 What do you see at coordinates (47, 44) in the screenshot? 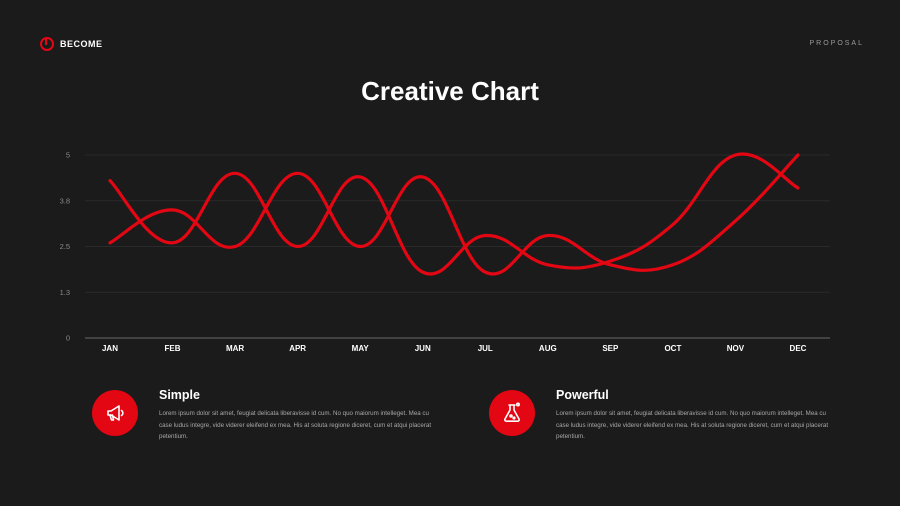
I see `brand-logo-icon` at bounding box center [47, 44].